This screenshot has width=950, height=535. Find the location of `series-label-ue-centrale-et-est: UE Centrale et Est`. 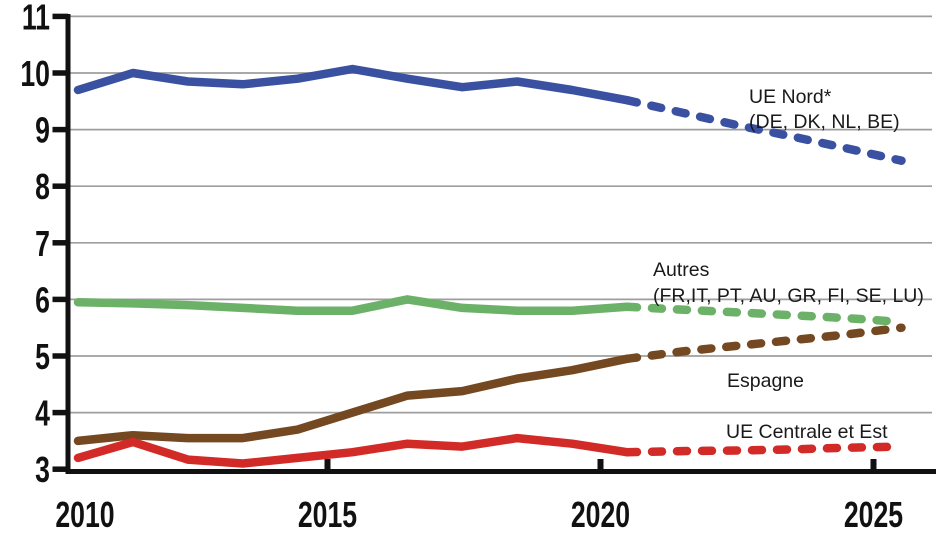

series-label-ue-centrale-et-est: UE Centrale et Est is located at coordinates (806, 432).